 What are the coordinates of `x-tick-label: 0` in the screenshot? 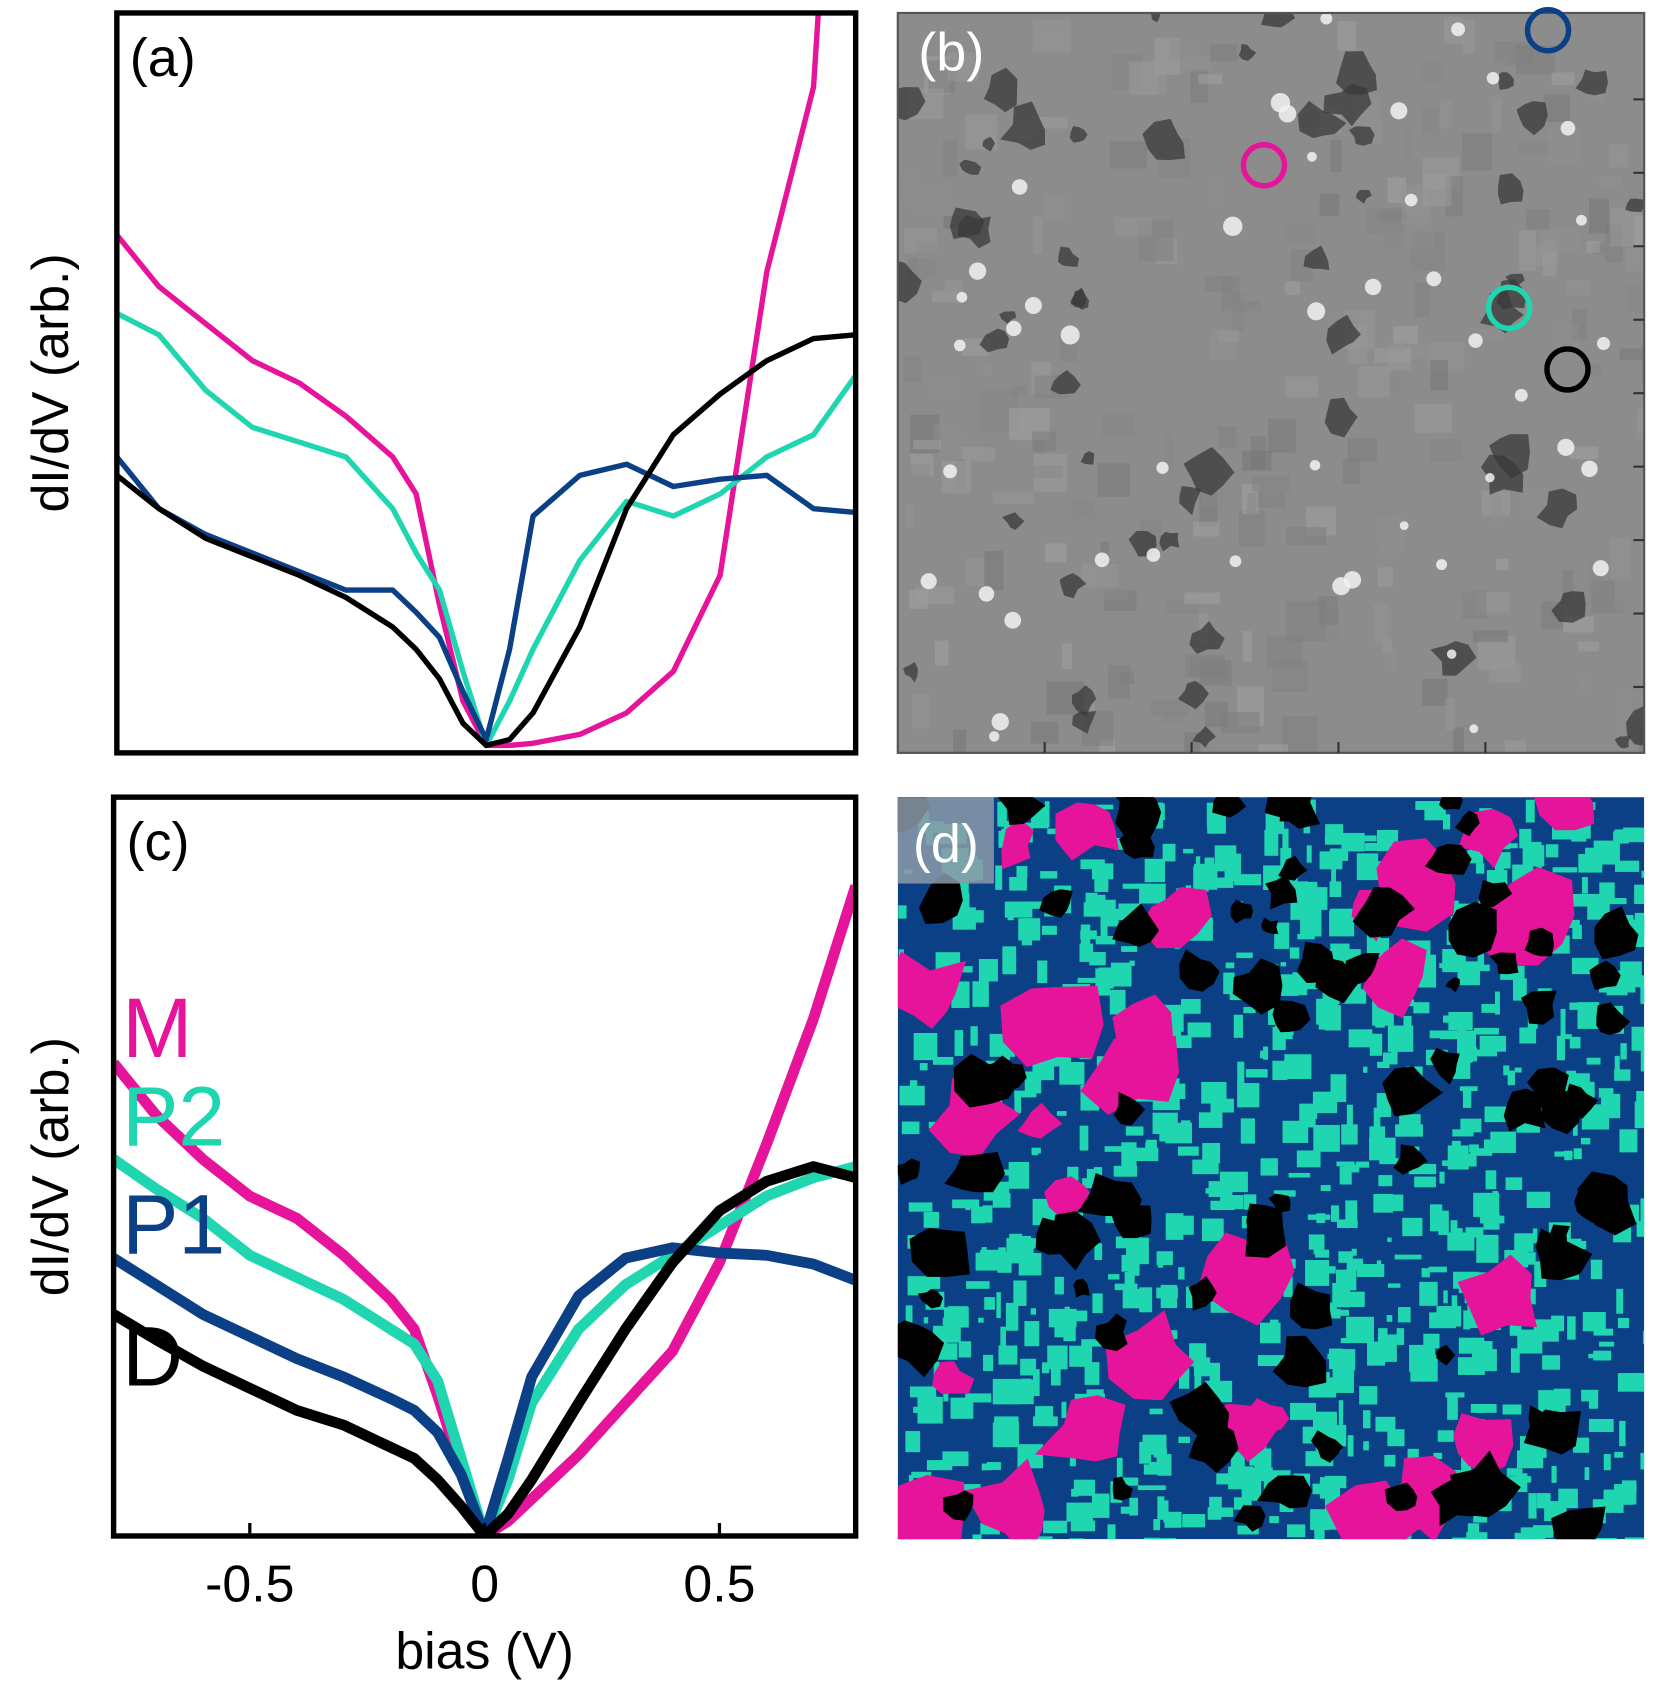 It's located at (484, 1584).